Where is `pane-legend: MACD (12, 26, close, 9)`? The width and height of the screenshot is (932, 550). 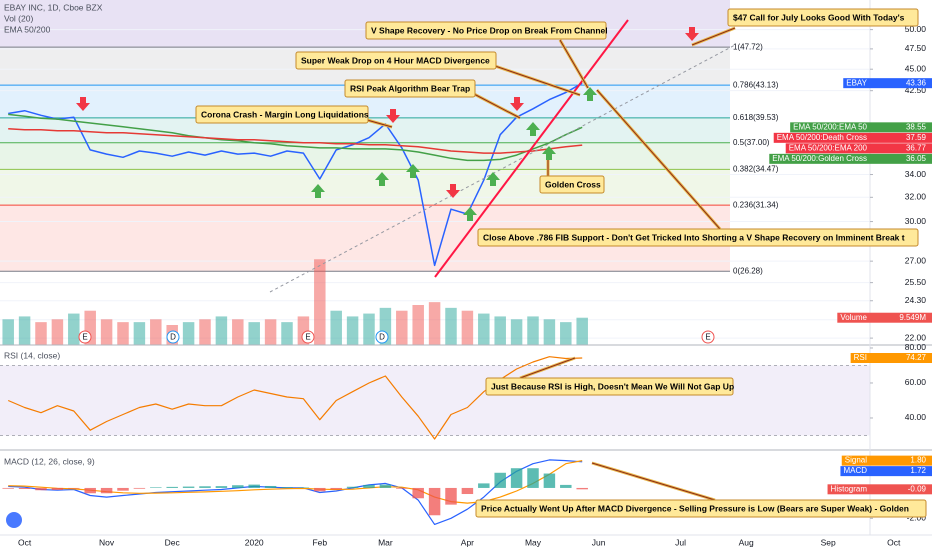 pane-legend: MACD (12, 26, close, 9) is located at coordinates (49, 461).